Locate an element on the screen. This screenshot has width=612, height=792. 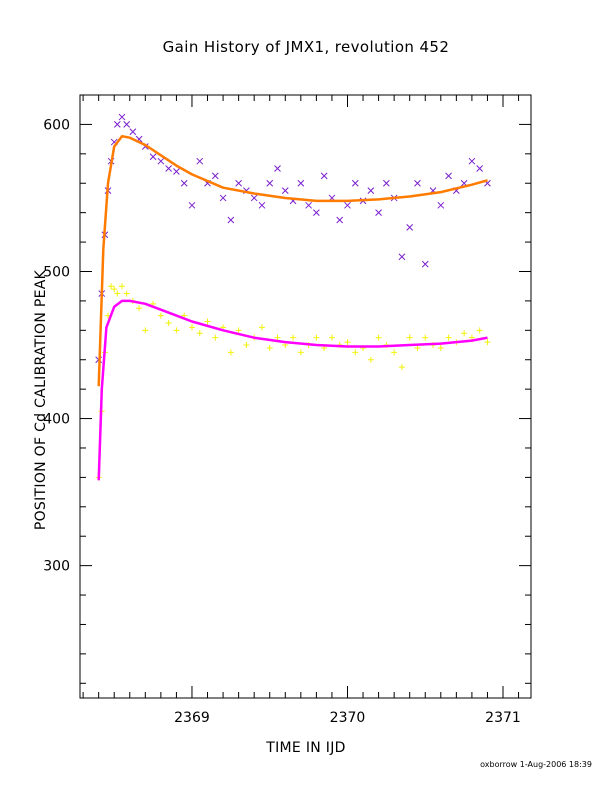
x-tick-label: 2369 is located at coordinates (192, 718).